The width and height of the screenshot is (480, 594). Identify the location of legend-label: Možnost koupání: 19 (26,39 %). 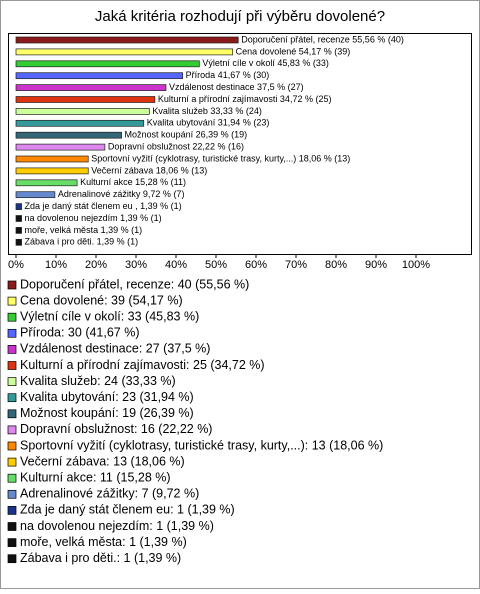
(107, 413).